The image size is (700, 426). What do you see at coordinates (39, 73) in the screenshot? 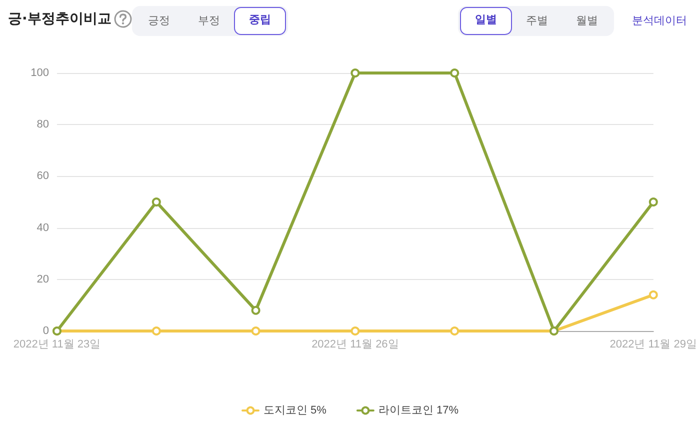
I see `y-tick-label: 100` at bounding box center [39, 73].